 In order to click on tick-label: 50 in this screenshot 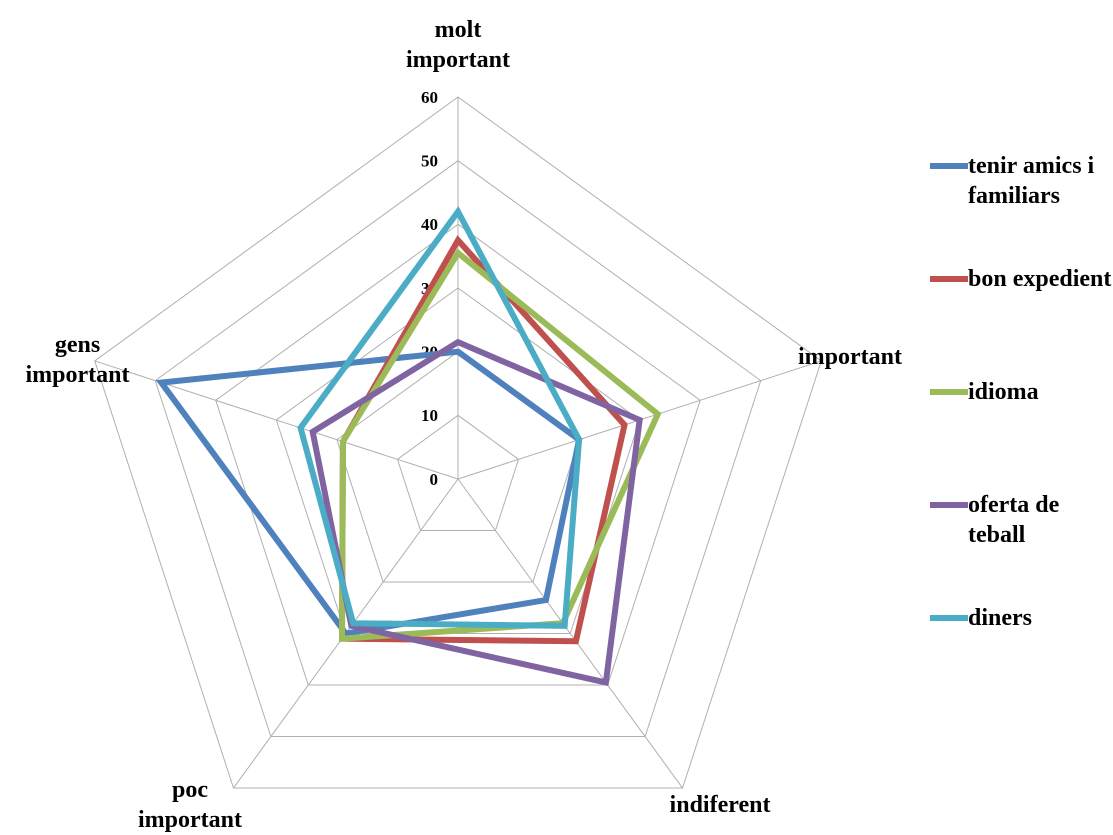, I will do `click(429, 161)`.